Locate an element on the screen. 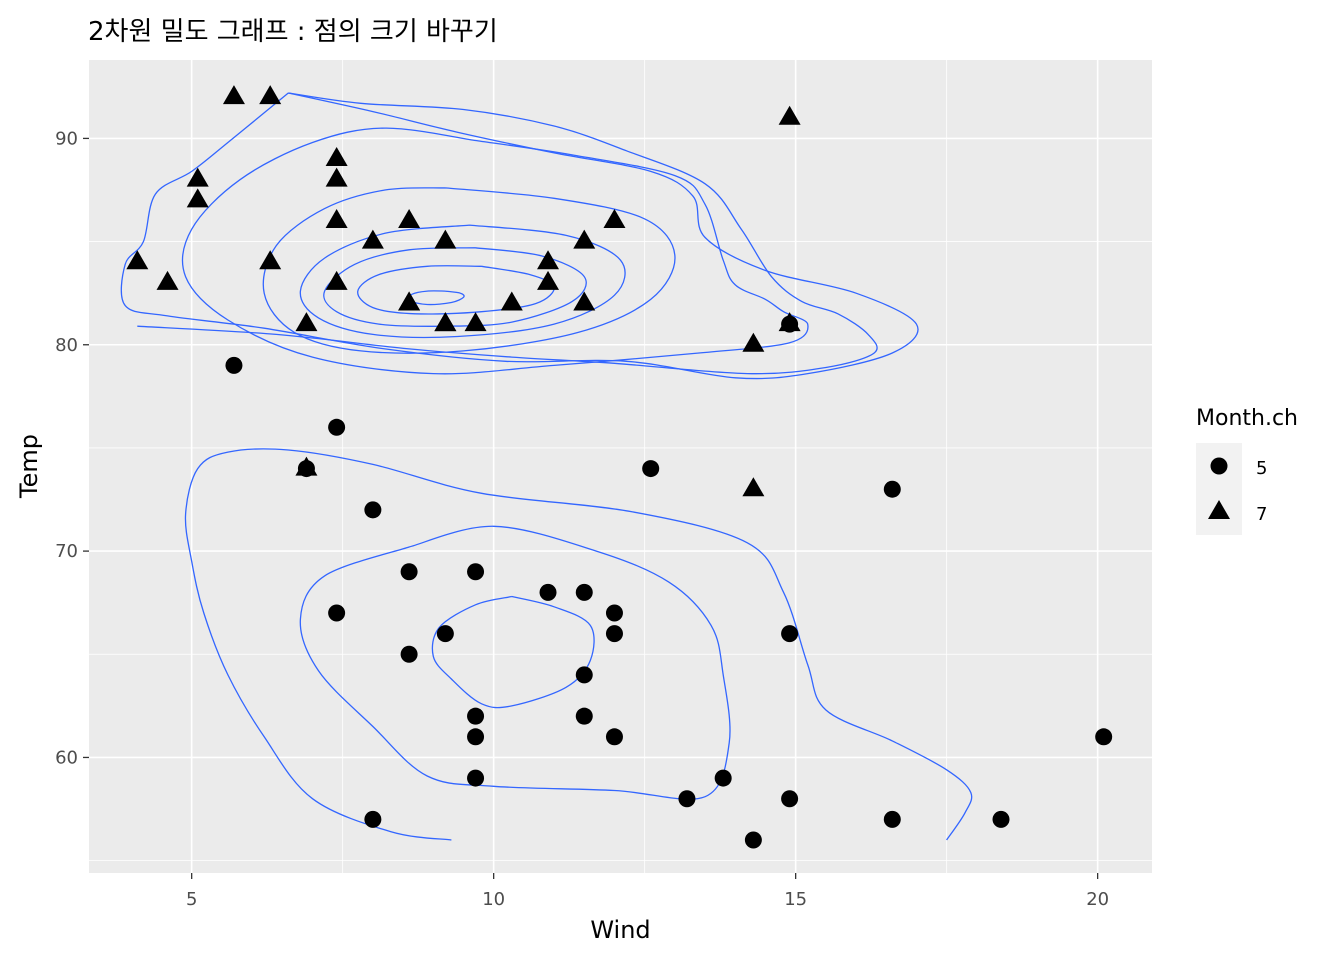 The height and width of the screenshot is (960, 1344). x-tick-label: 15 is located at coordinates (795, 899).